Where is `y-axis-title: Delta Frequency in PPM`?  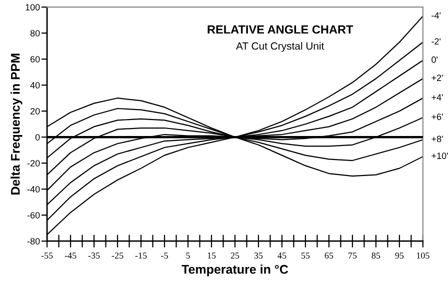 y-axis-title: Delta Frequency in PPM is located at coordinates (16, 124).